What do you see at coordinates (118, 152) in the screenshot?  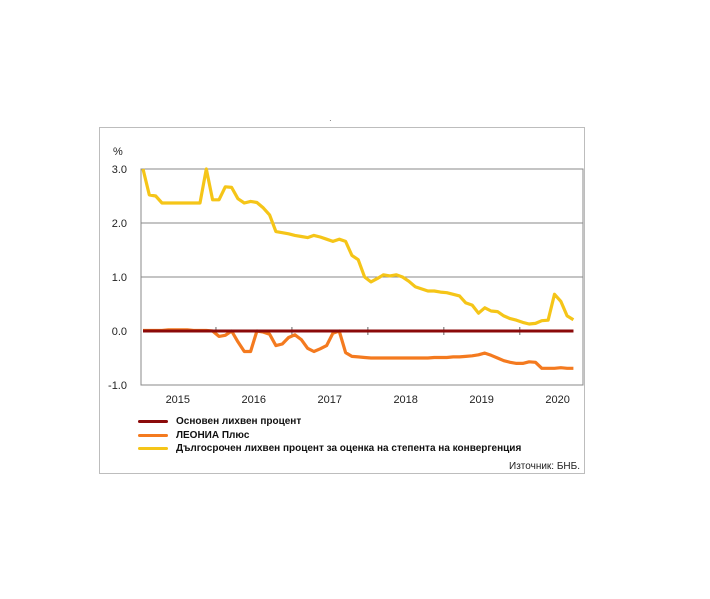 I see `y-axis-label: %` at bounding box center [118, 152].